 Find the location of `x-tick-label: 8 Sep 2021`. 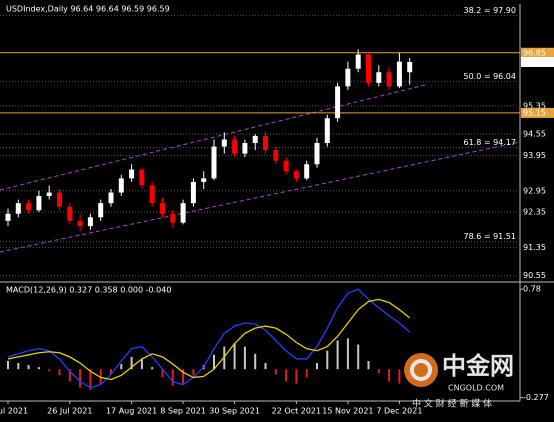

x-tick-label: 8 Sep 2021 is located at coordinates (183, 411).